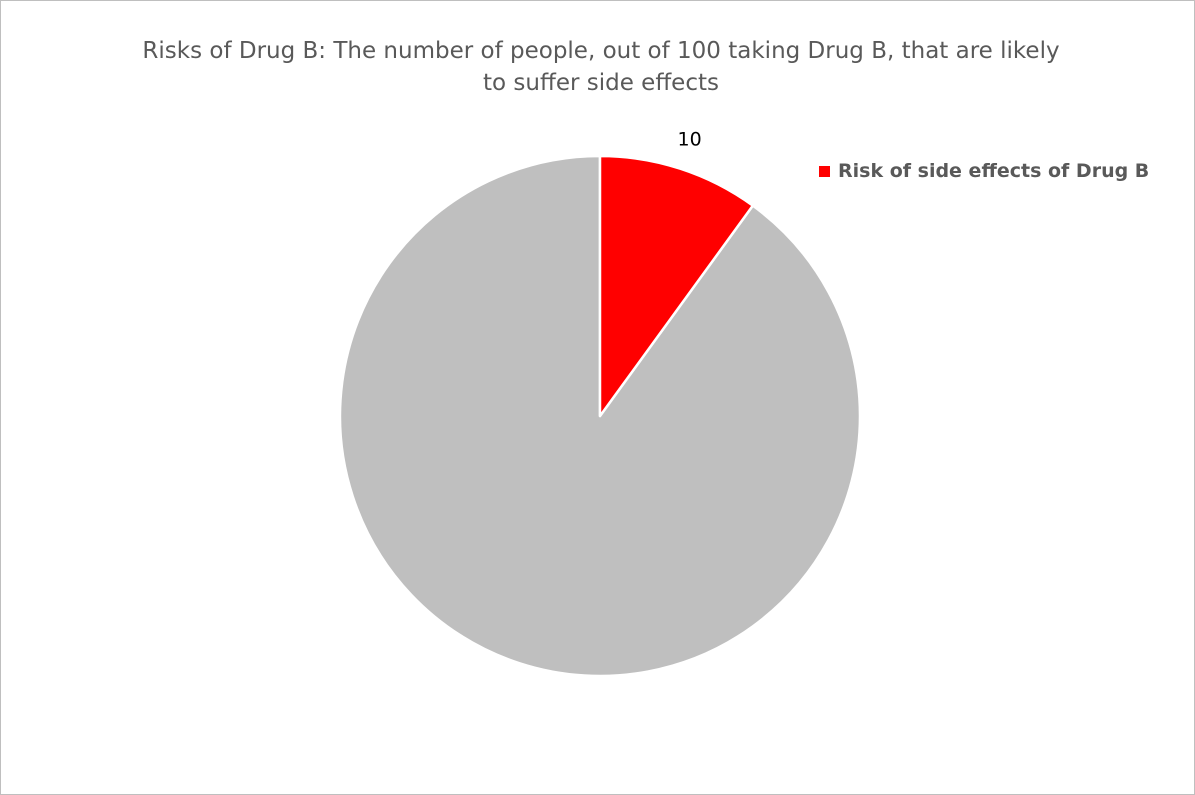 This screenshot has height=795, width=1195. What do you see at coordinates (824, 171) in the screenshot?
I see `legend-swatch` at bounding box center [824, 171].